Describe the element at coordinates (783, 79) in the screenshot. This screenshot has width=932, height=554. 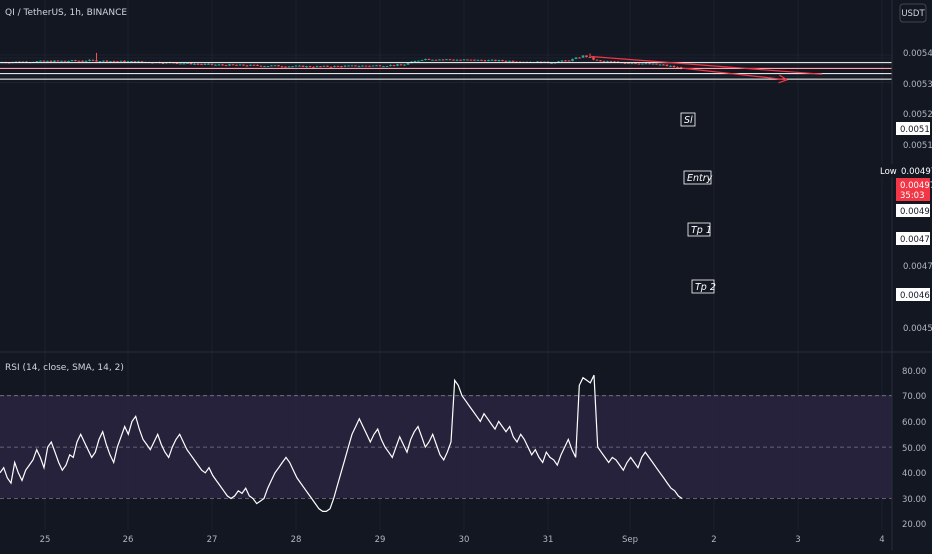
I see `trend-arrow-head` at that location.